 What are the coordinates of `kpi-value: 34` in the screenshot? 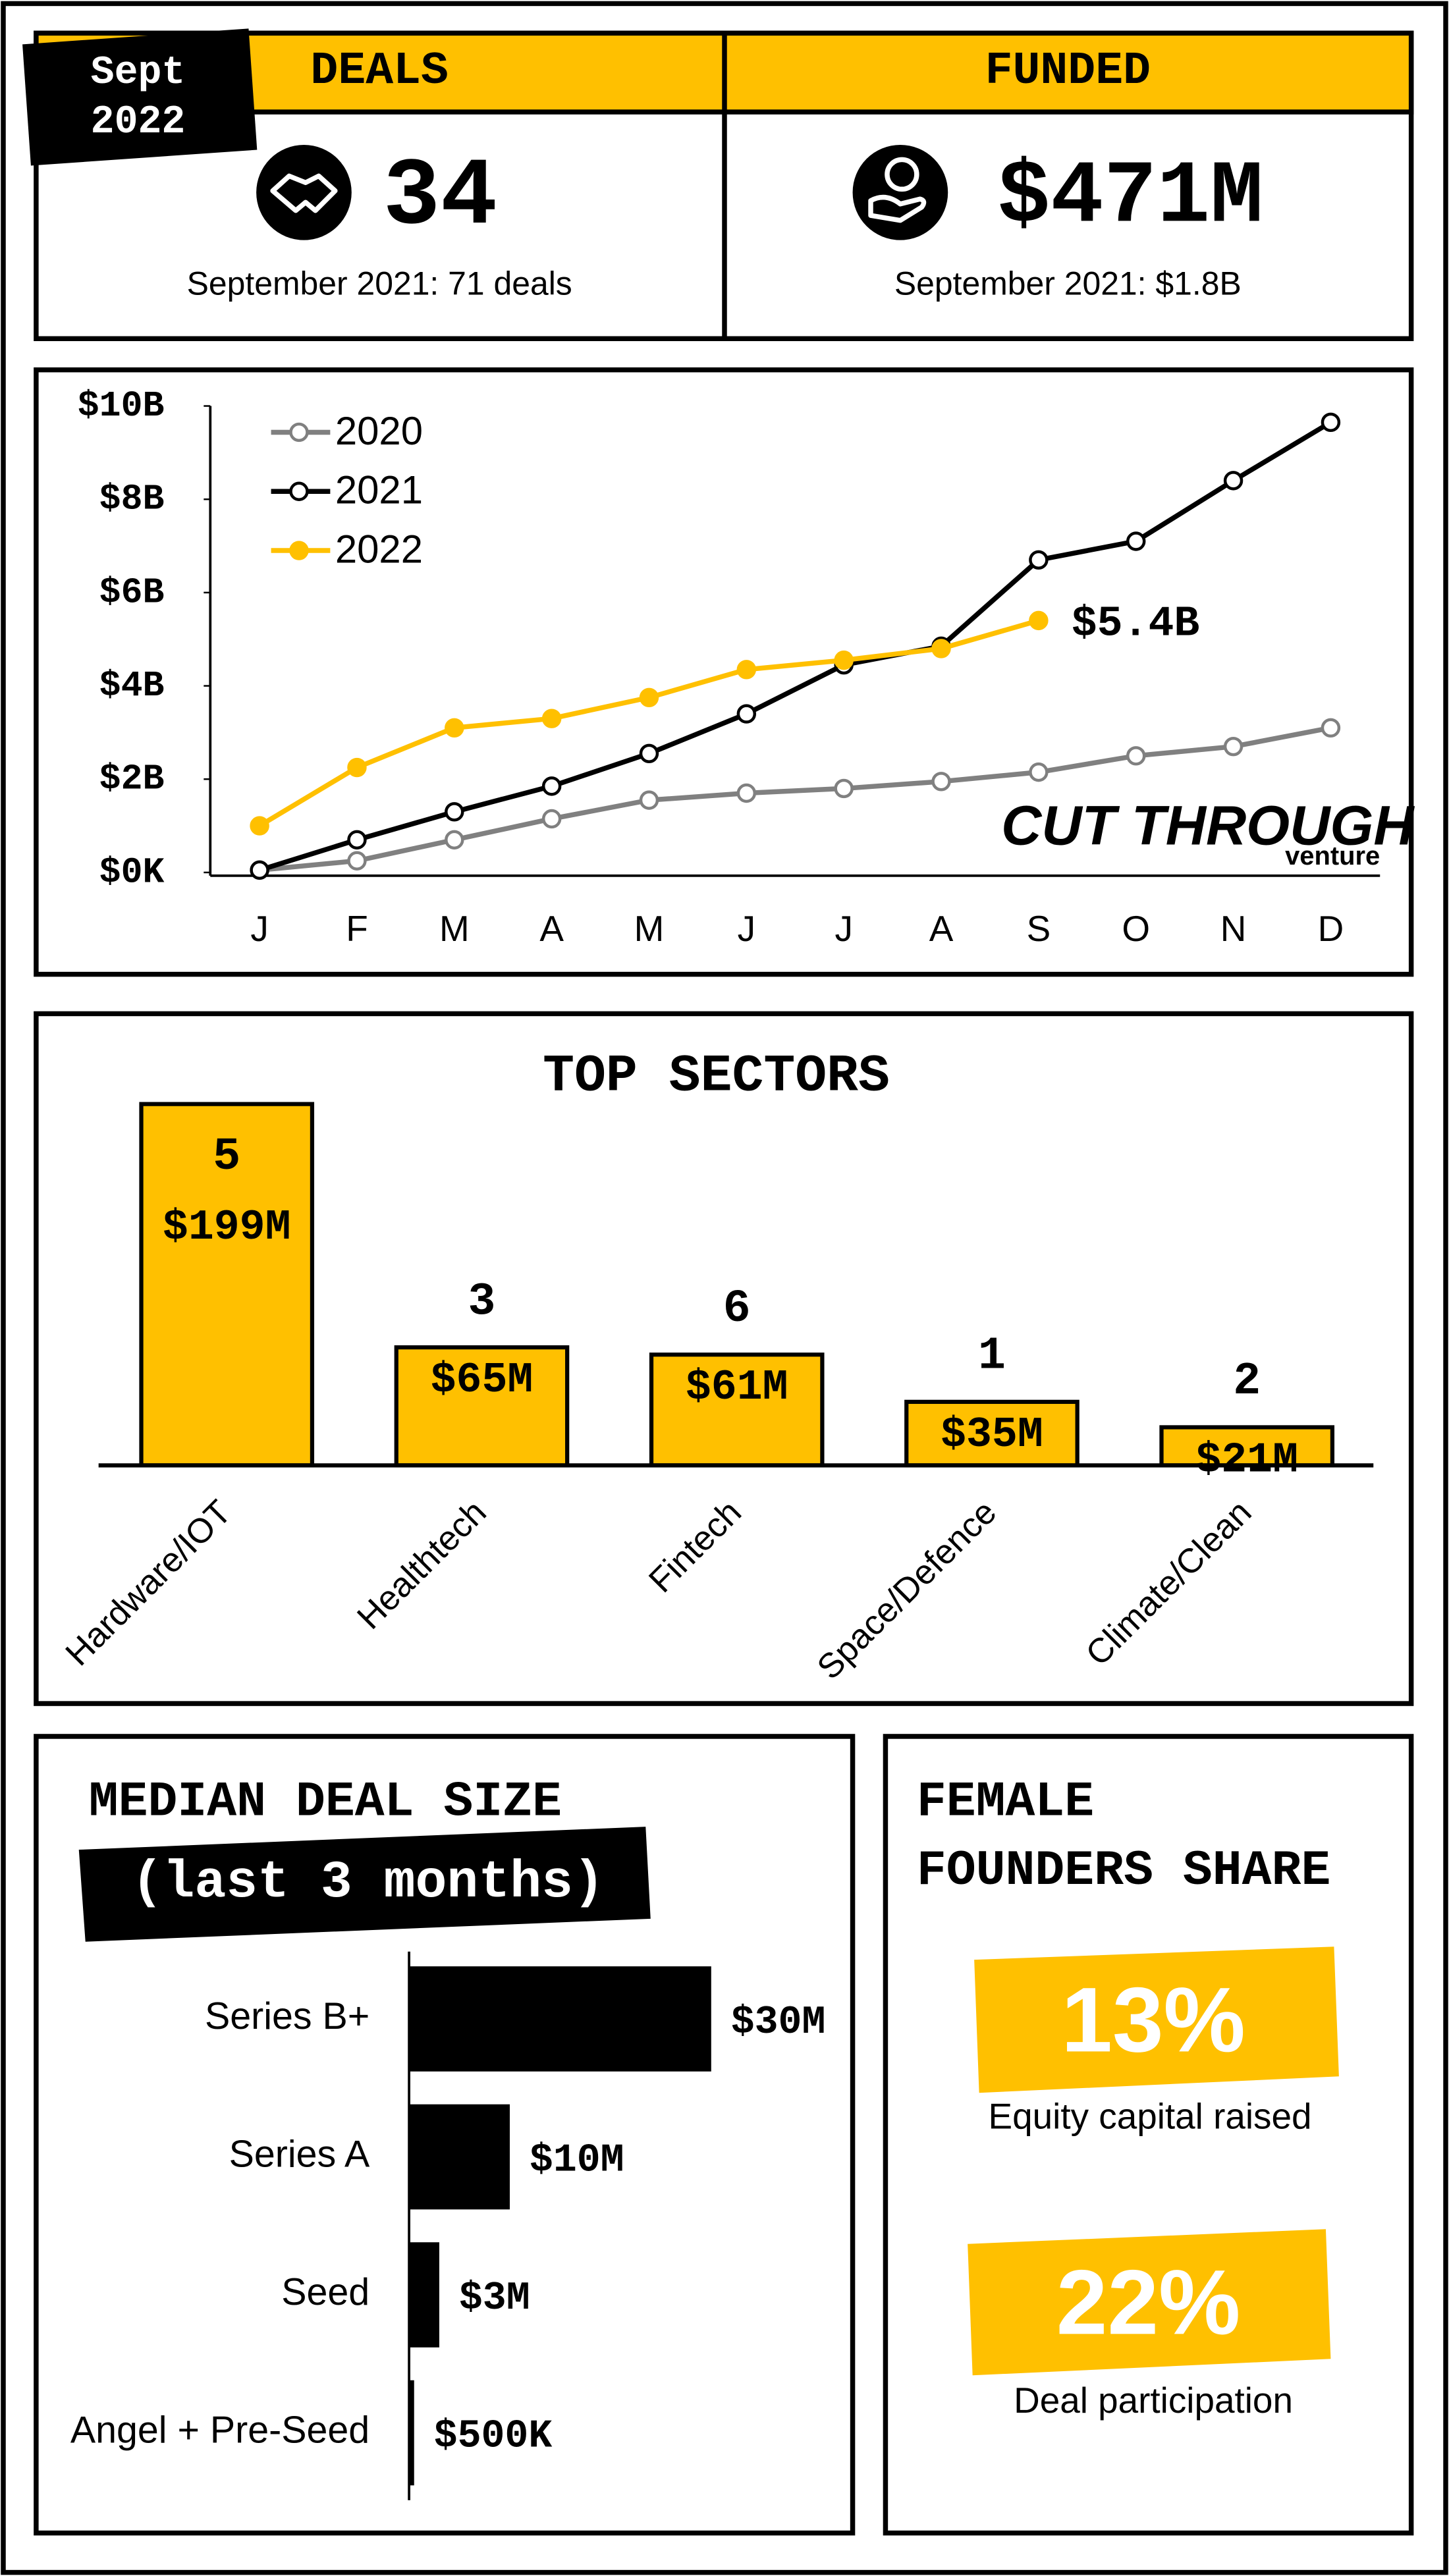 It's located at (440, 198).